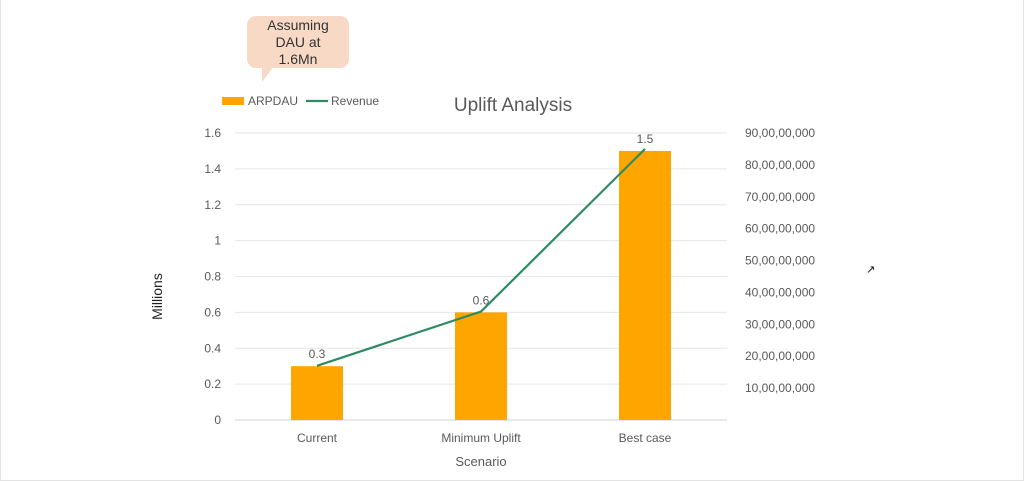 Image resolution: width=1024 pixels, height=482 pixels. Describe the element at coordinates (780, 133) in the screenshot. I see `y2-tick-label: 90,00,00,000` at that location.